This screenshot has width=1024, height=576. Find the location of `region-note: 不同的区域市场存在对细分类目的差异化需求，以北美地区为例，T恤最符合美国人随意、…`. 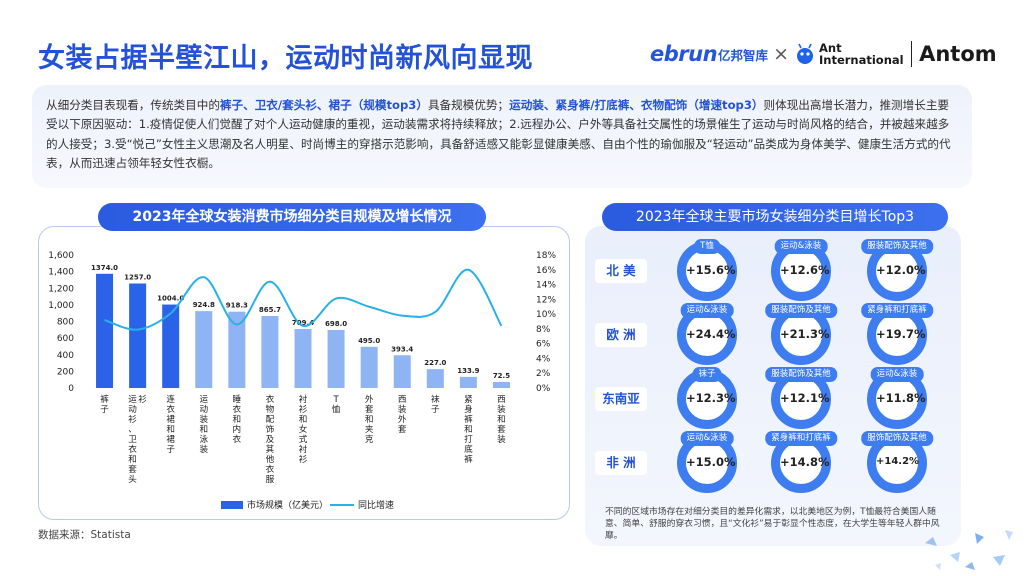

region-note: 不同的区域市场存在对细分类目的差异化需求，以北美地区为例，T恤最符合美国人随意、… is located at coordinates (772, 524).